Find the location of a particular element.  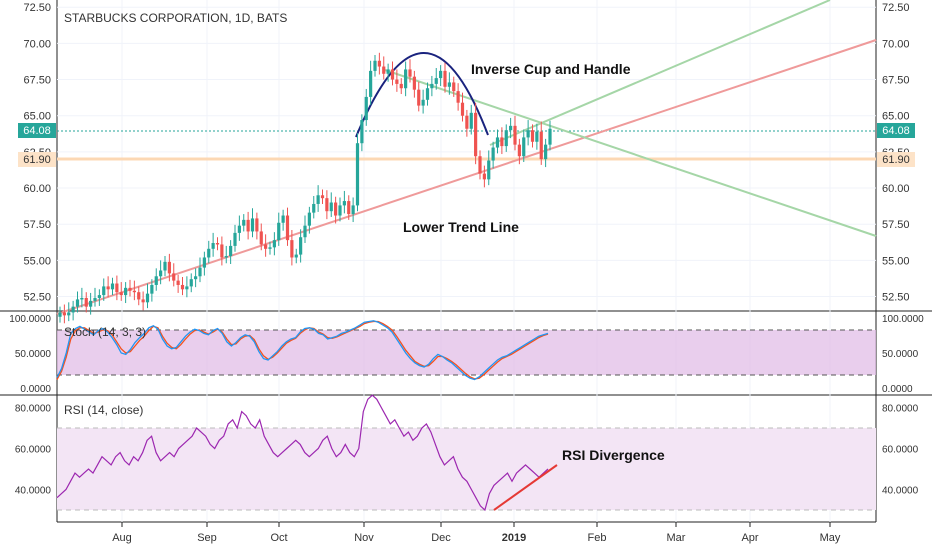

rsi-divergence-annotation: RSI Divergence is located at coordinates (613, 455).